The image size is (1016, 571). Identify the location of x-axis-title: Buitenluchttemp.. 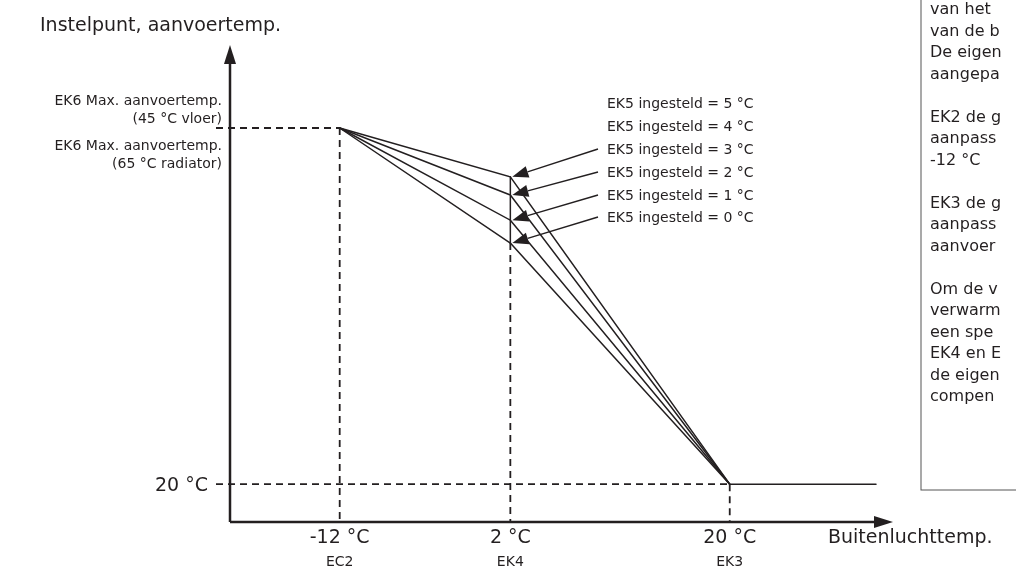
(910, 536).